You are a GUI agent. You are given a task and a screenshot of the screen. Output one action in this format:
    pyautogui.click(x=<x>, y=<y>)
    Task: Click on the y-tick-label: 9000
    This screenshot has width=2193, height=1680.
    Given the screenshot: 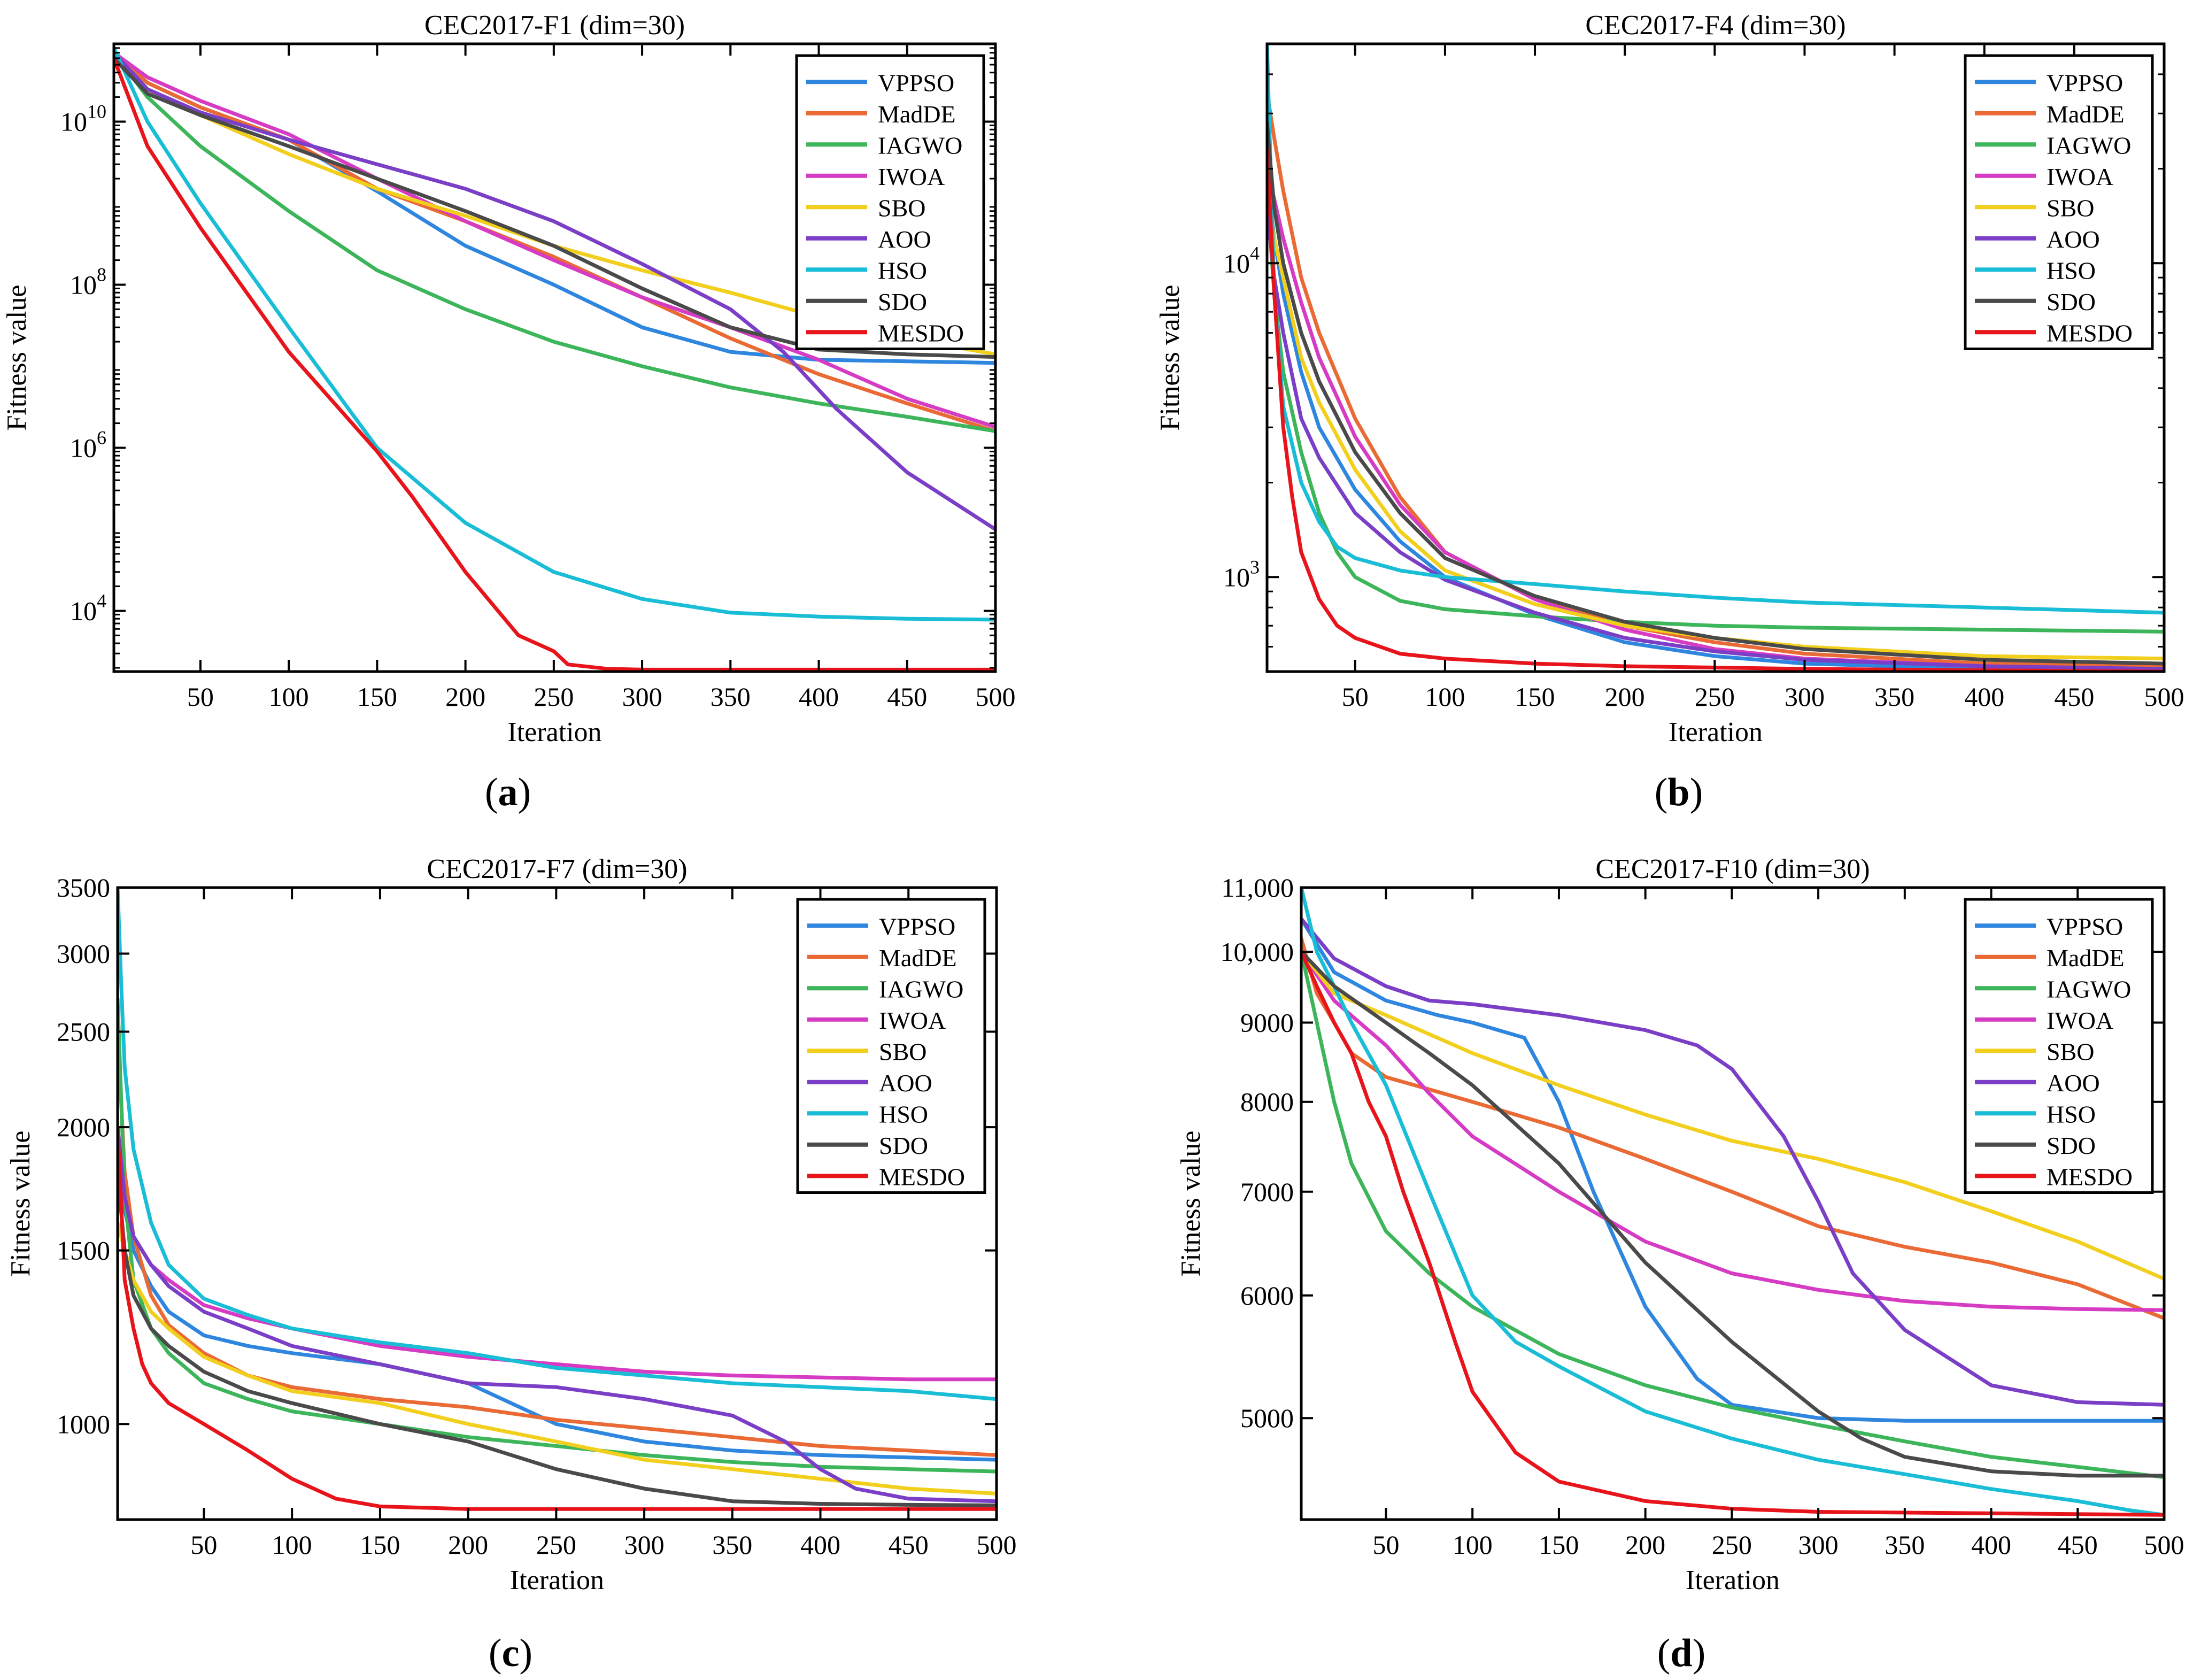 What is the action you would take?
    pyautogui.click(x=1267, y=1023)
    